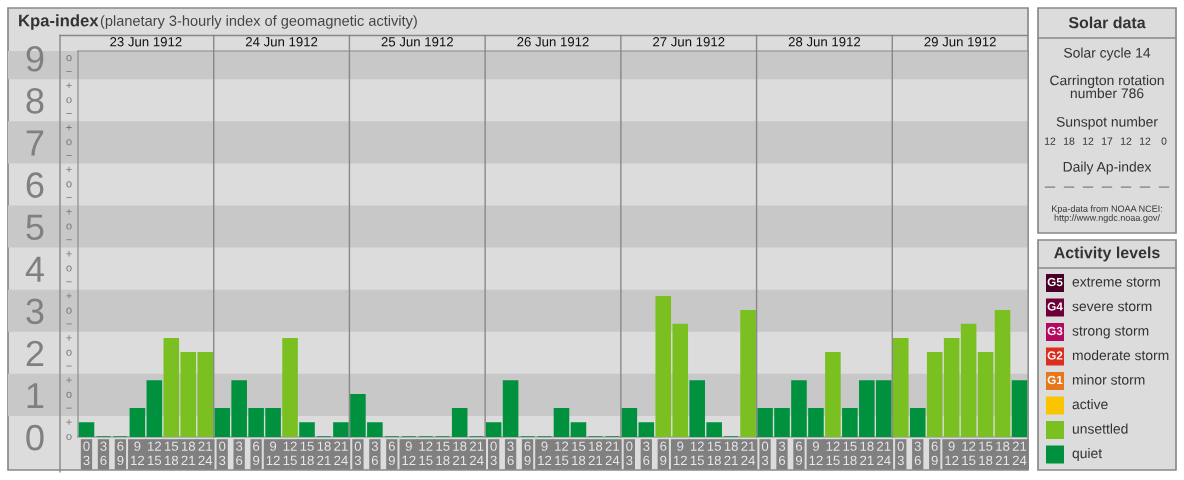 Image resolution: width=1184 pixels, height=480 pixels. What do you see at coordinates (553, 42) in the screenshot?
I see `text: 26 Jun 1912` at bounding box center [553, 42].